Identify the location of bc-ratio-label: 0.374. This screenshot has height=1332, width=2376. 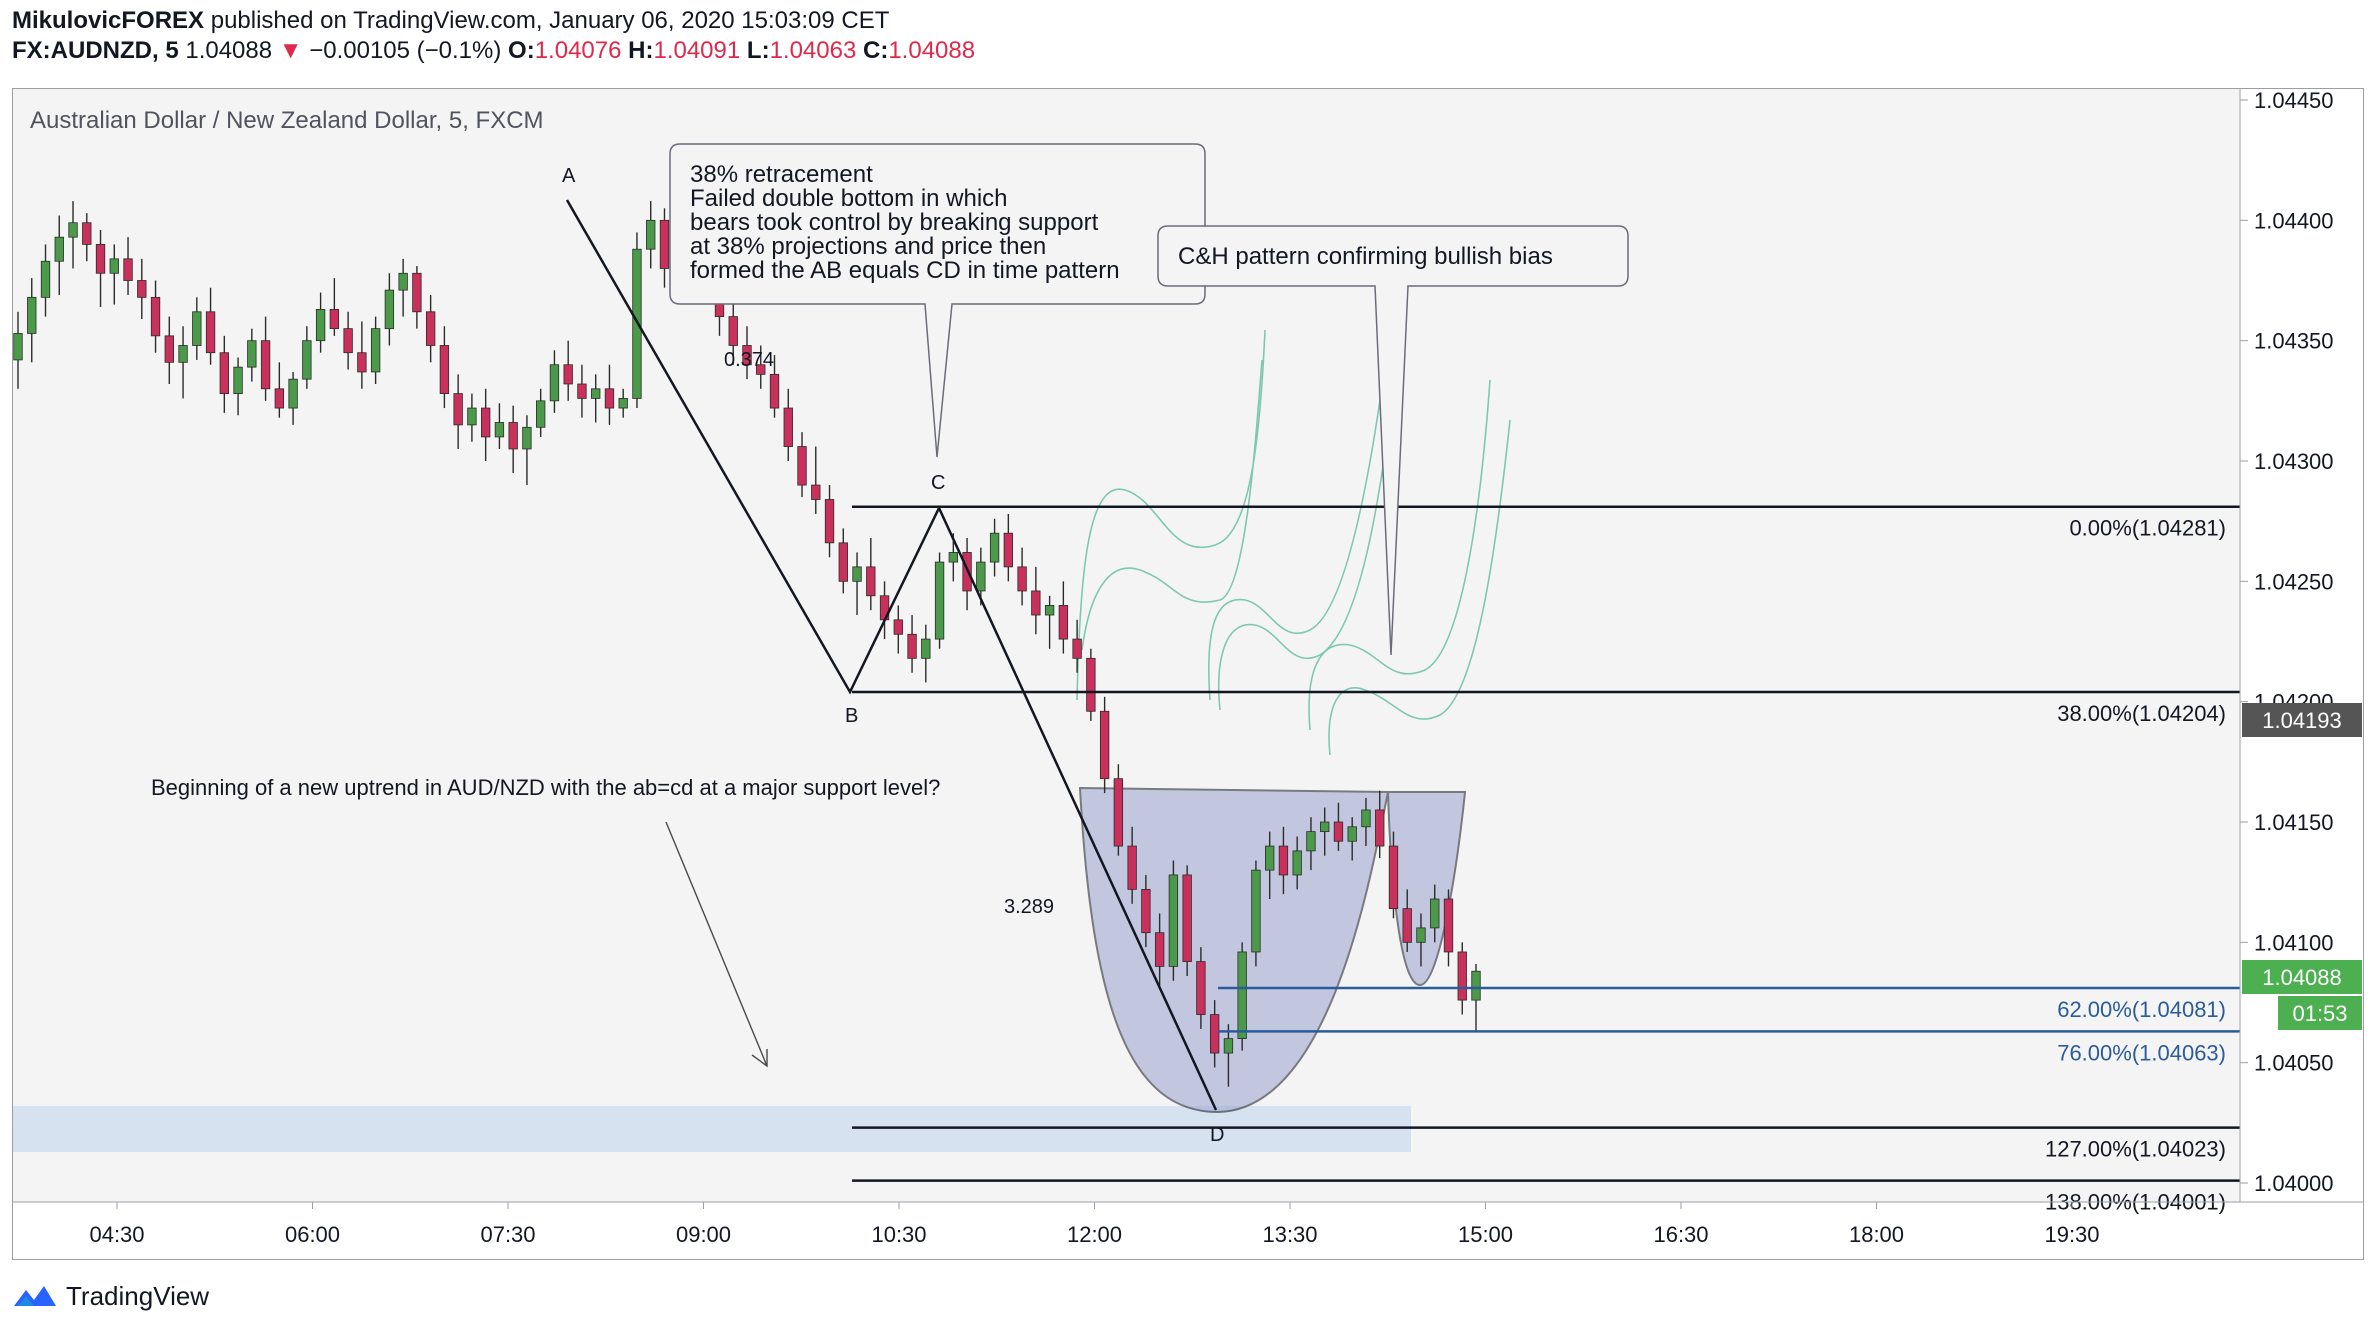
(749, 360).